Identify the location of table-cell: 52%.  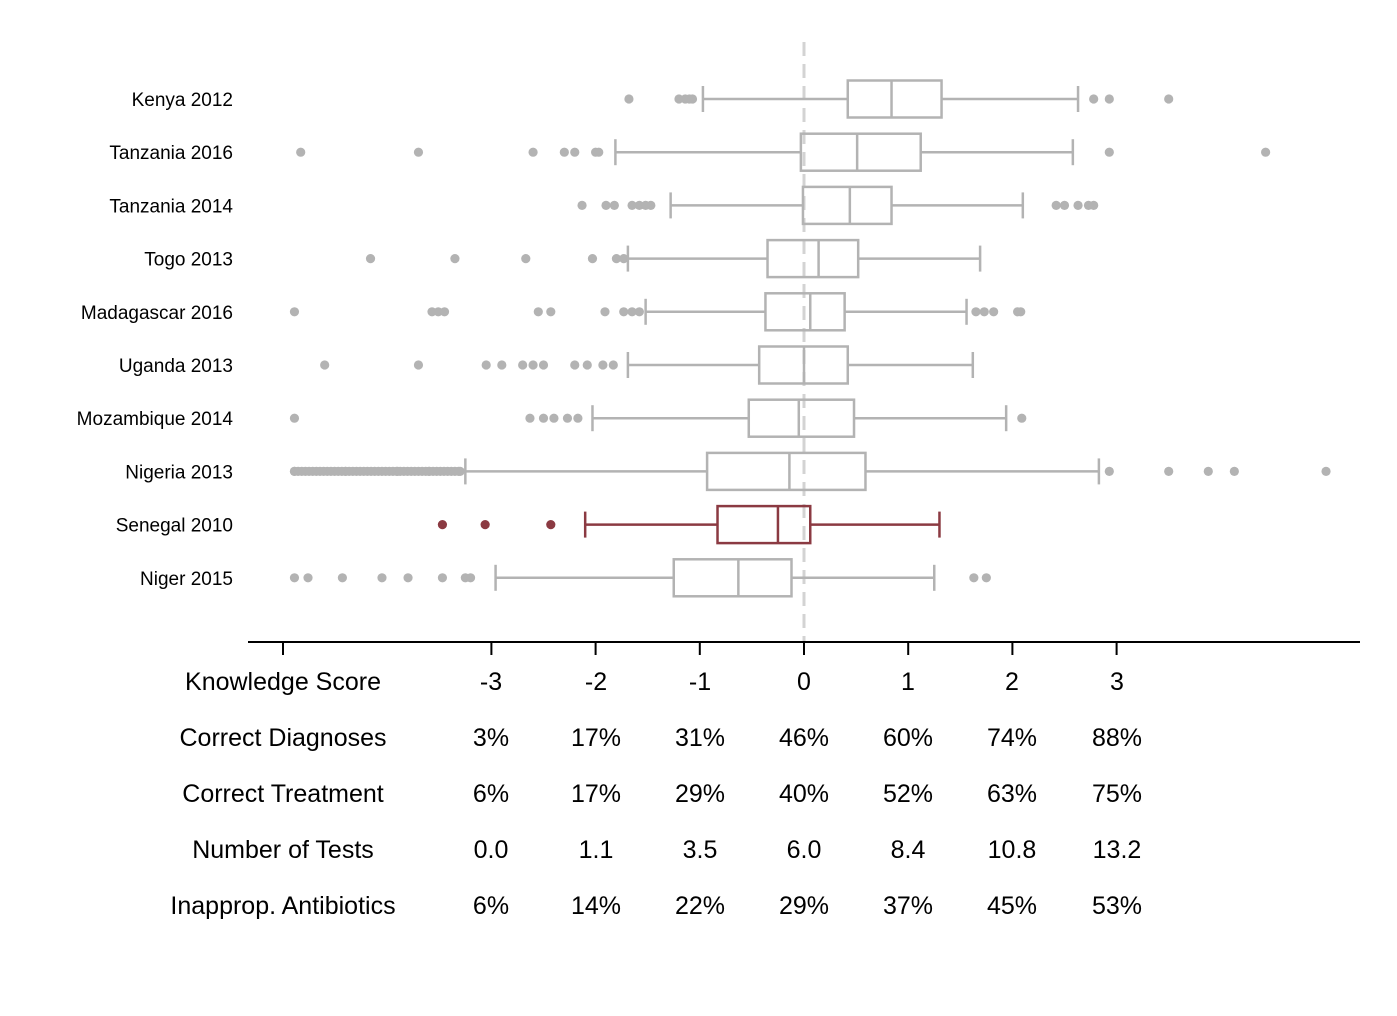
(908, 794).